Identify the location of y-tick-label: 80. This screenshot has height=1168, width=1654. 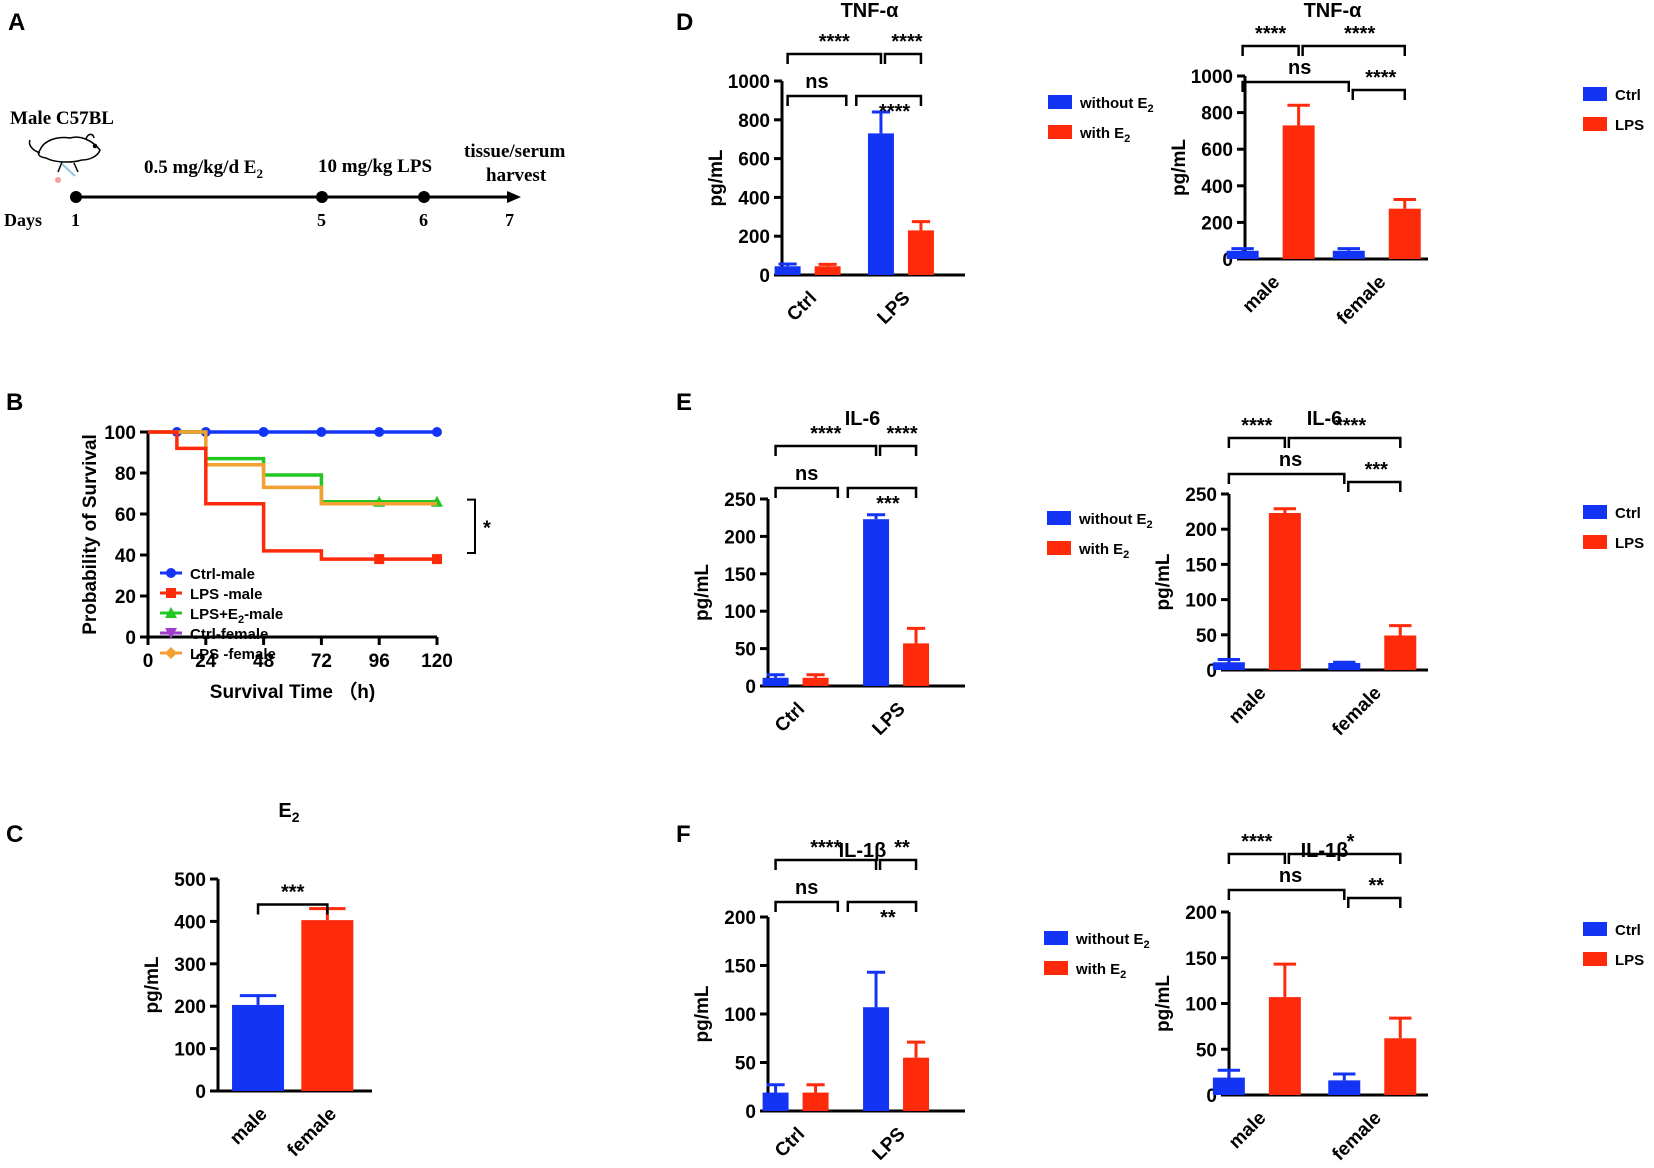
(125, 474).